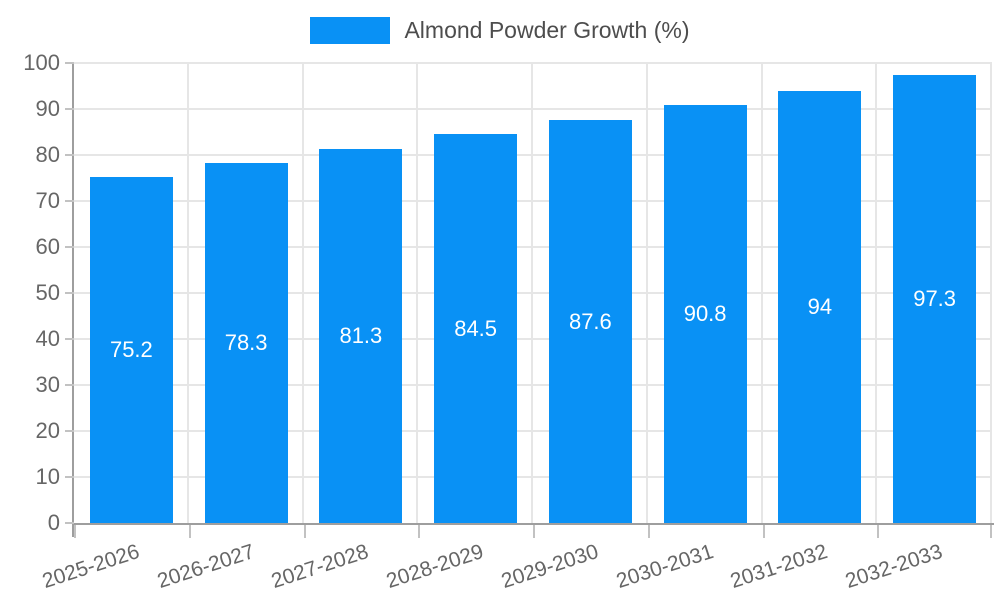  I want to click on y-tick-label: 90, so click(47, 108).